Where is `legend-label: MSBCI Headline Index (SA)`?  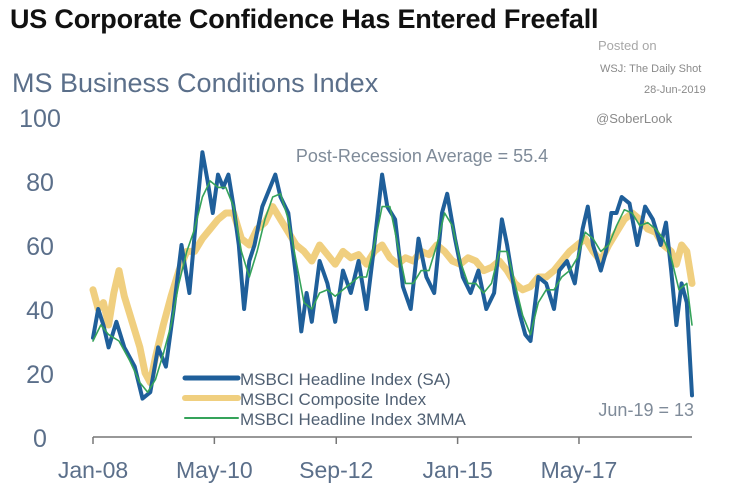
legend-label: MSBCI Headline Index (SA) is located at coordinates (345, 379).